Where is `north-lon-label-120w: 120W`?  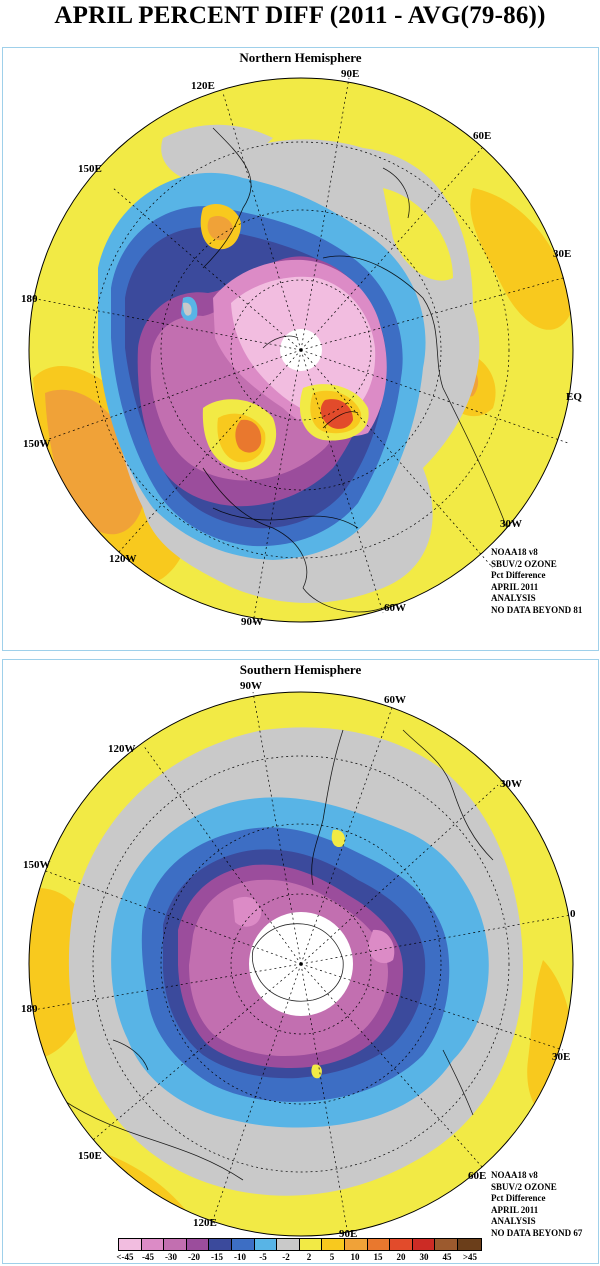
north-lon-label-120w: 120W is located at coordinates (123, 559).